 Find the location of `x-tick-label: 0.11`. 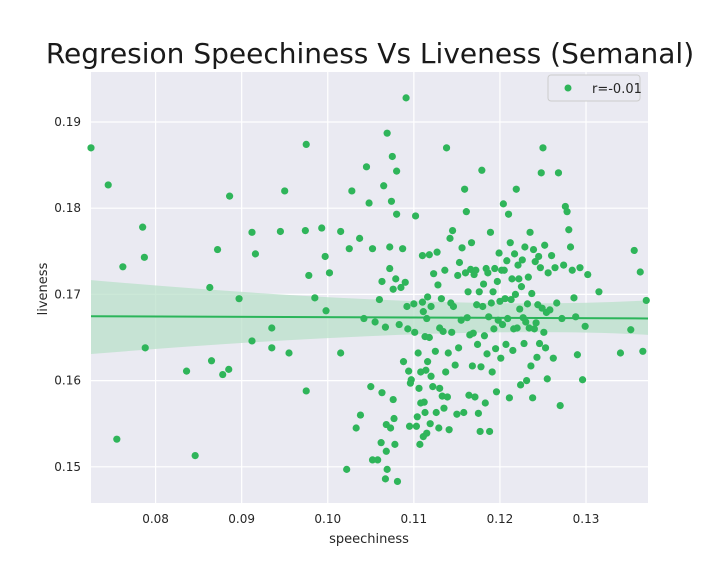

x-tick-label: 0.11 is located at coordinates (413, 519).